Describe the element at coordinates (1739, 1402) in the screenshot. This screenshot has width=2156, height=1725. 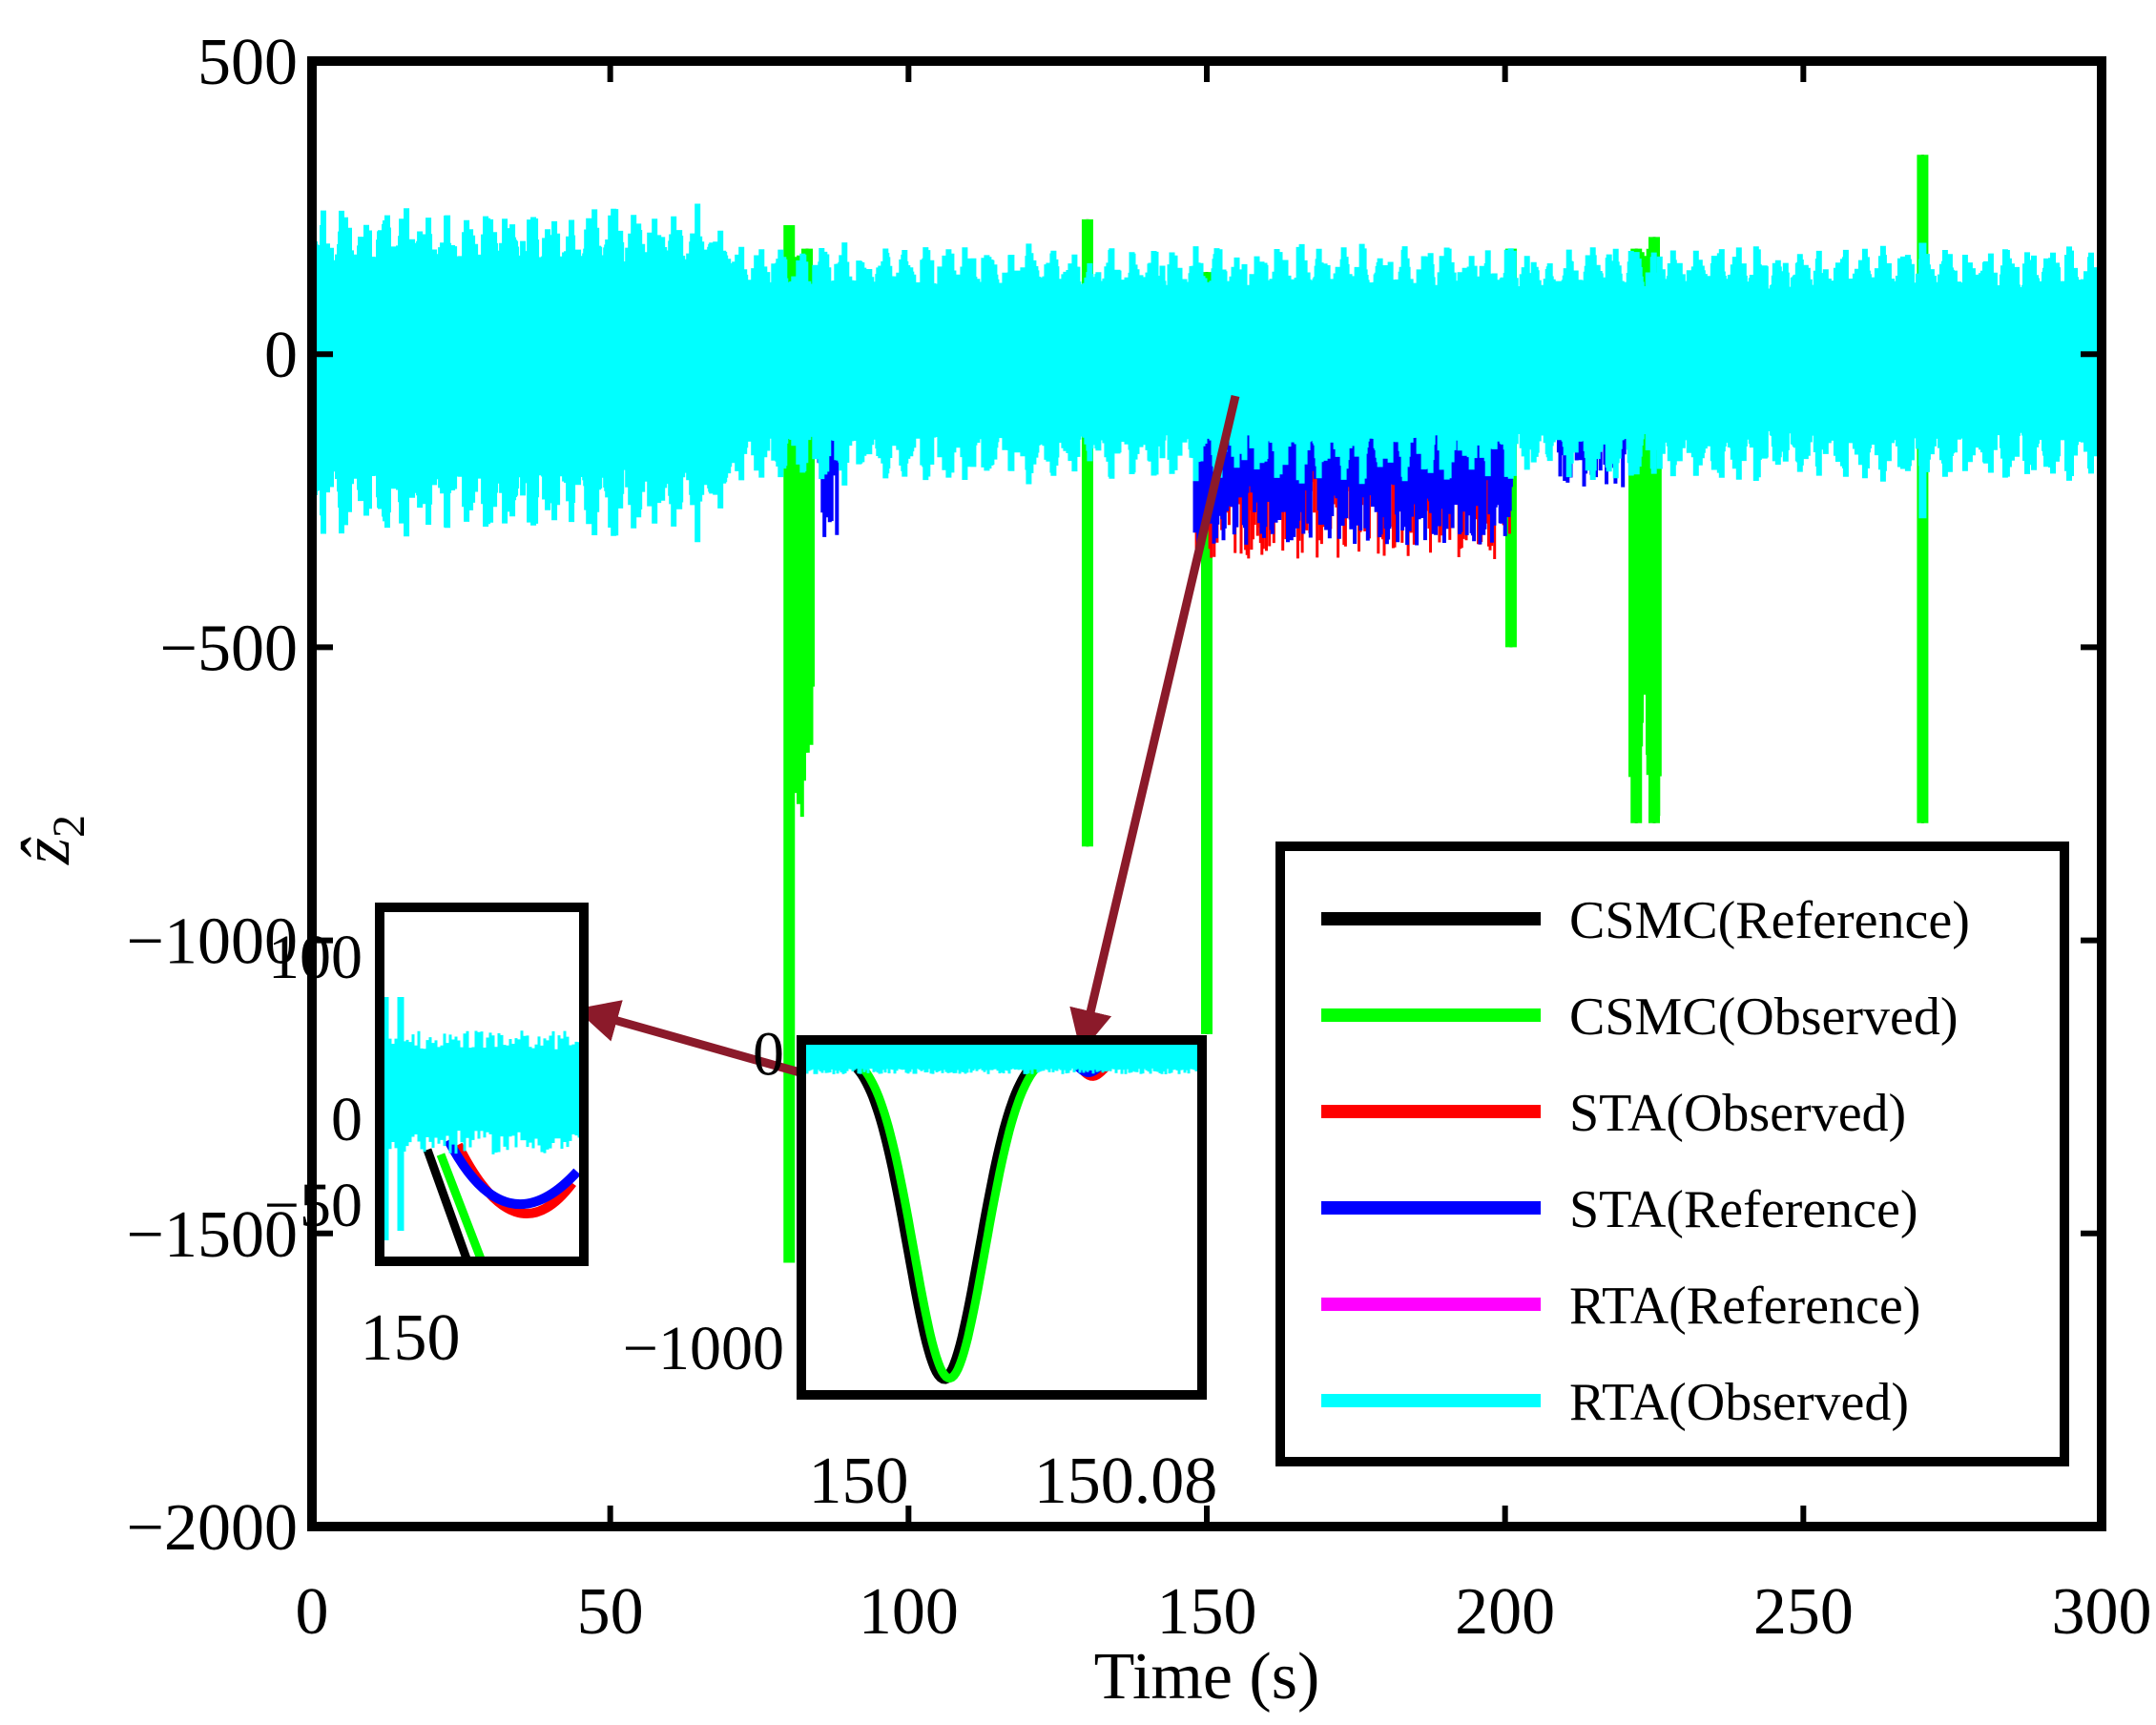
I see `legend-label: RTA(Observed)` at that location.